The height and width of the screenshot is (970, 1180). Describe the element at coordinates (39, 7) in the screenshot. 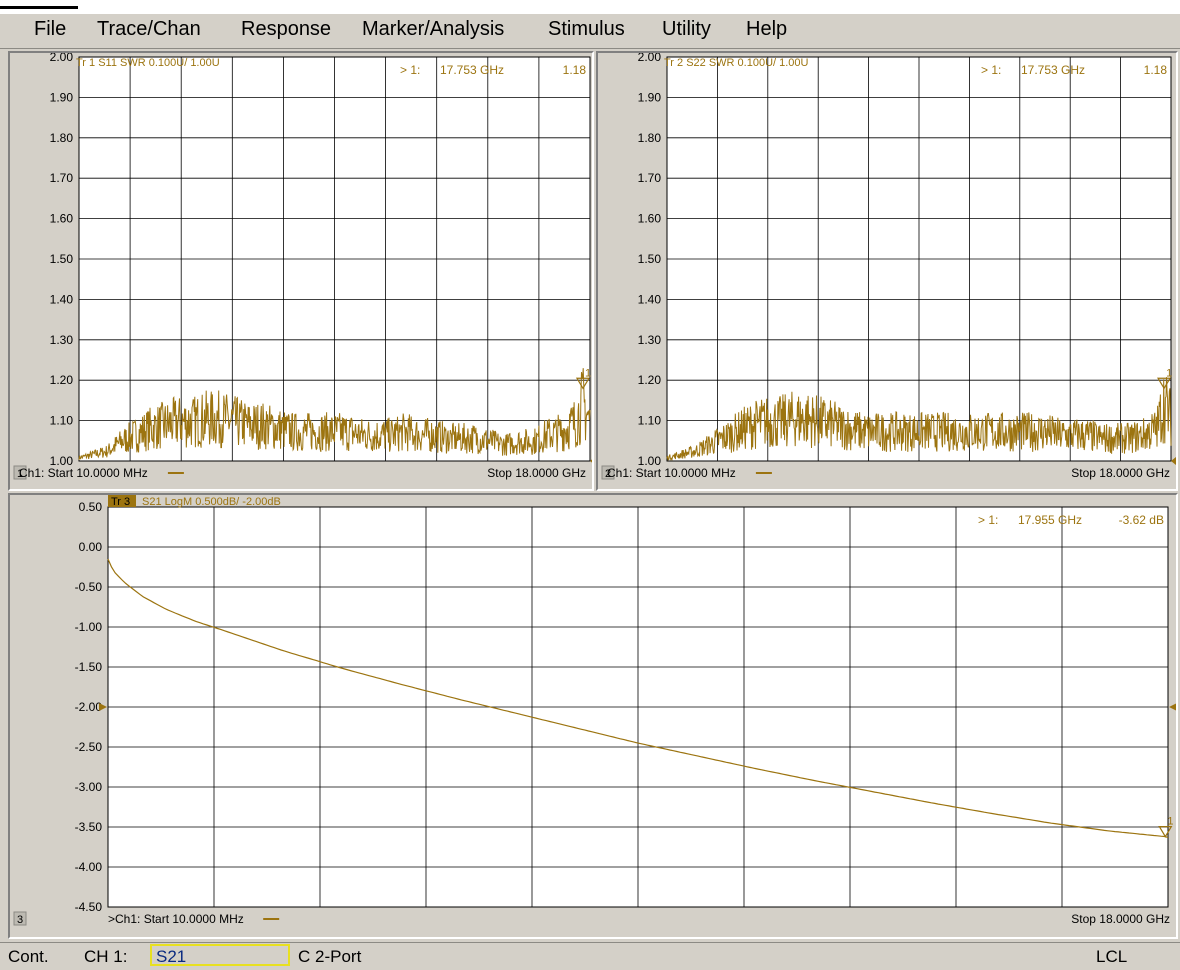

I see `title-notch` at that location.